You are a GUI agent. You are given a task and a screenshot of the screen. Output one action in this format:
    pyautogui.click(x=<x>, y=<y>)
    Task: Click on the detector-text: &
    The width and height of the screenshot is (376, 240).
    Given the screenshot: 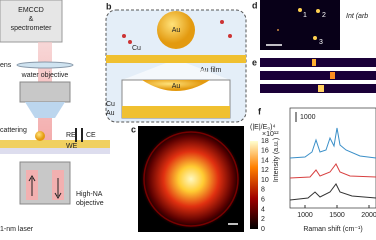 What is the action you would take?
    pyautogui.click(x=31, y=19)
    